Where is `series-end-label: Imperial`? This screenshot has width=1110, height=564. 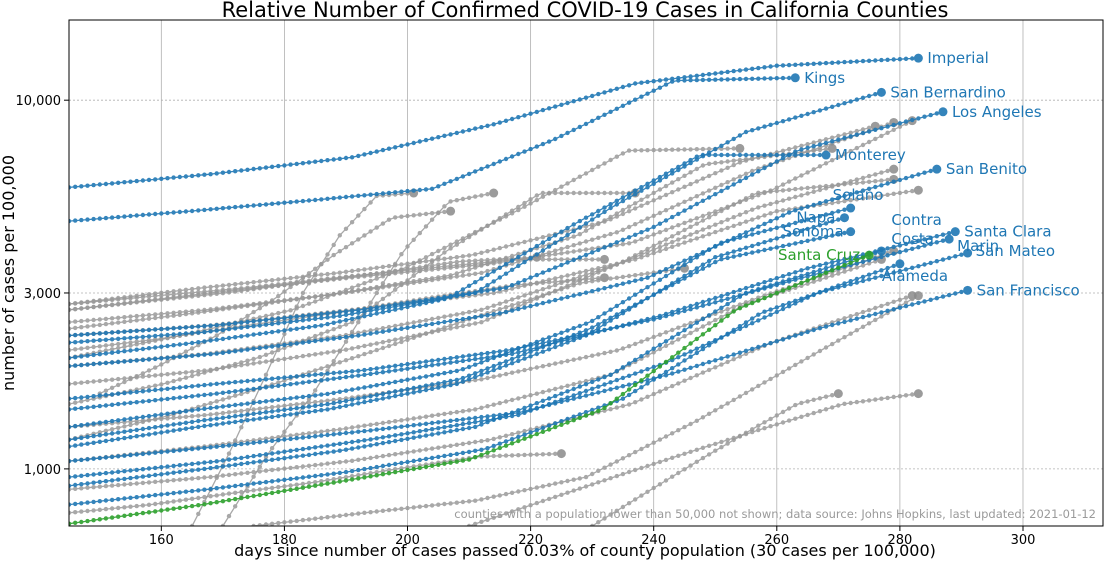
series-end-label: Imperial is located at coordinates (957, 58).